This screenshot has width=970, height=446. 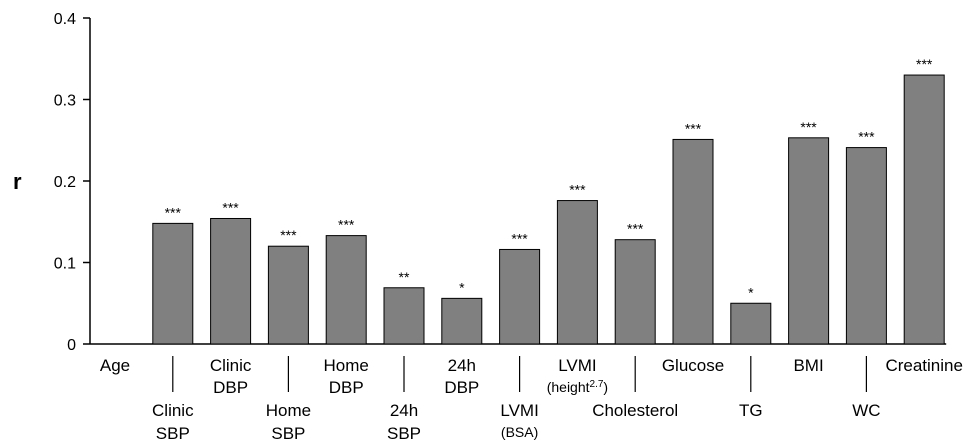 What do you see at coordinates (404, 277) in the screenshot?
I see `significance-label: **` at bounding box center [404, 277].